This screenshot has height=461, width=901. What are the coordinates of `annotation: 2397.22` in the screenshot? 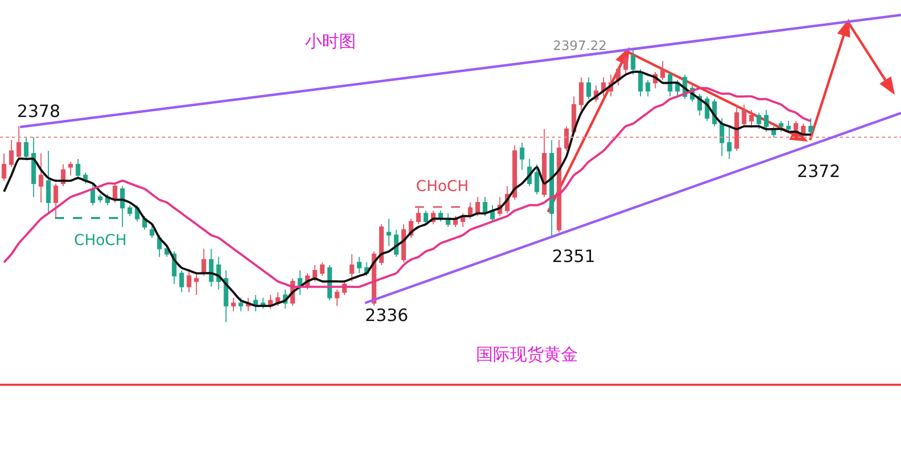 It's located at (580, 46).